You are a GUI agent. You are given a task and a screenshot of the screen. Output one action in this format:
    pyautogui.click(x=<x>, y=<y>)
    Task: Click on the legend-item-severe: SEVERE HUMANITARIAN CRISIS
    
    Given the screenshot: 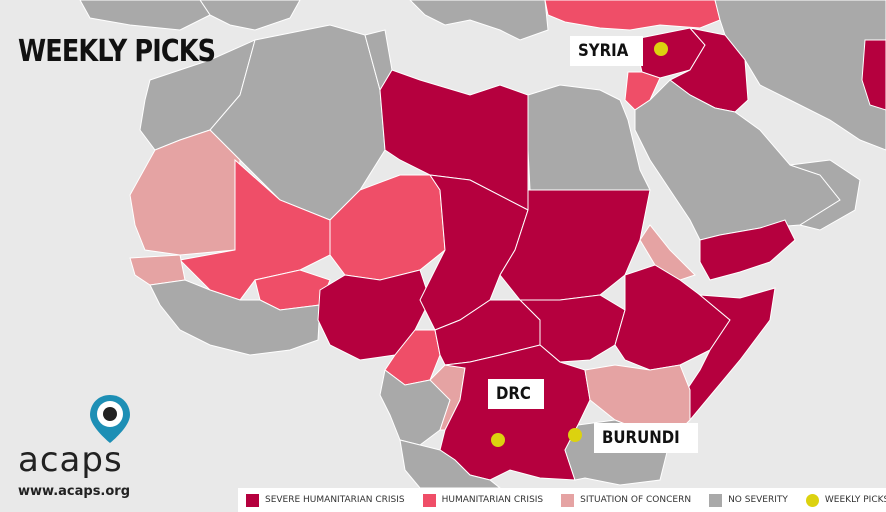 What is the action you would take?
    pyautogui.click(x=325, y=500)
    